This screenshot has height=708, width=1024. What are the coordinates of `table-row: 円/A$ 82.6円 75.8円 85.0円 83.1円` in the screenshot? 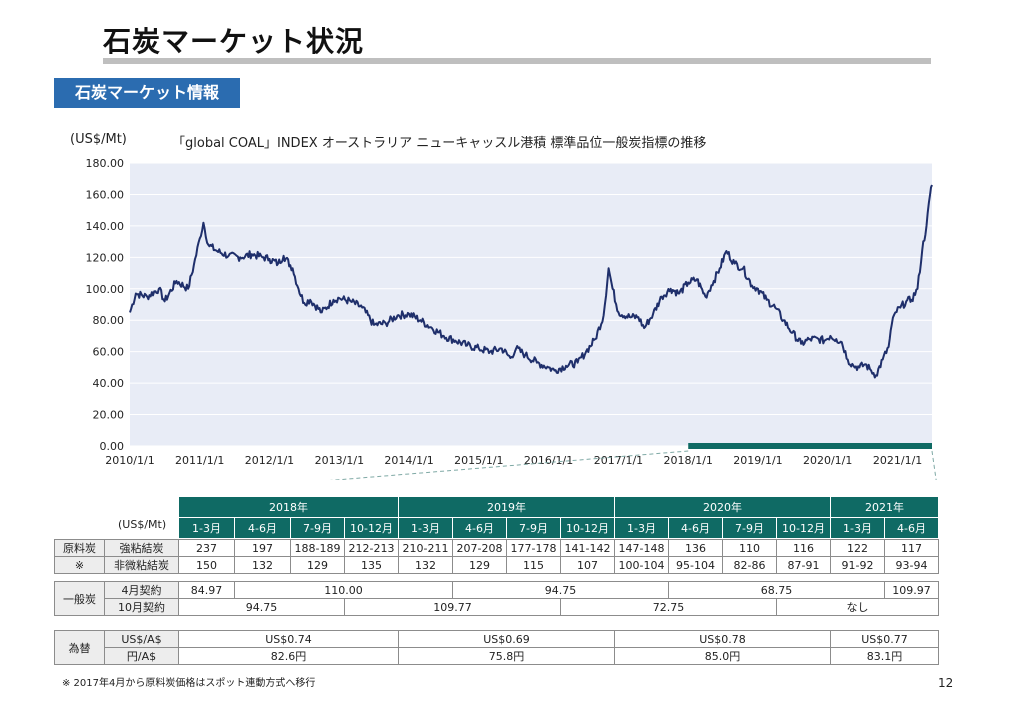 It's located at (497, 656).